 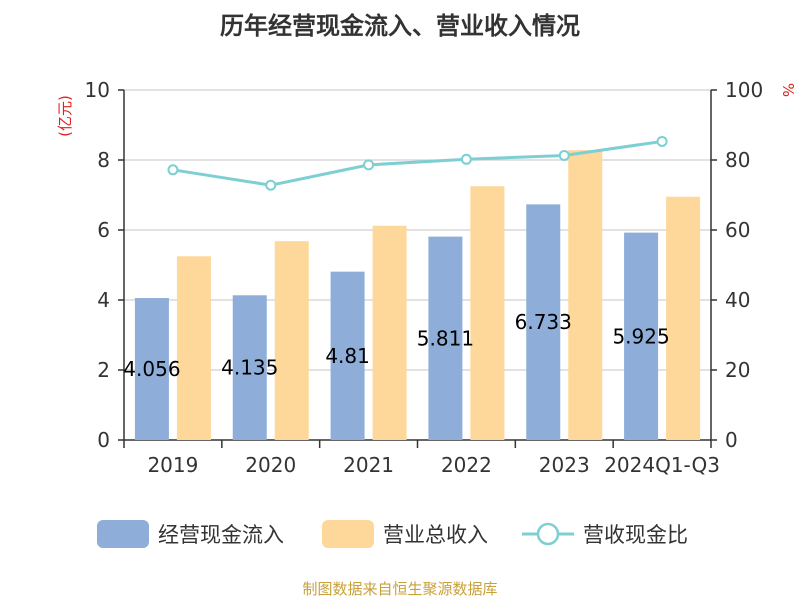 I want to click on left-axis-unit: (亿元), so click(x=65, y=116).